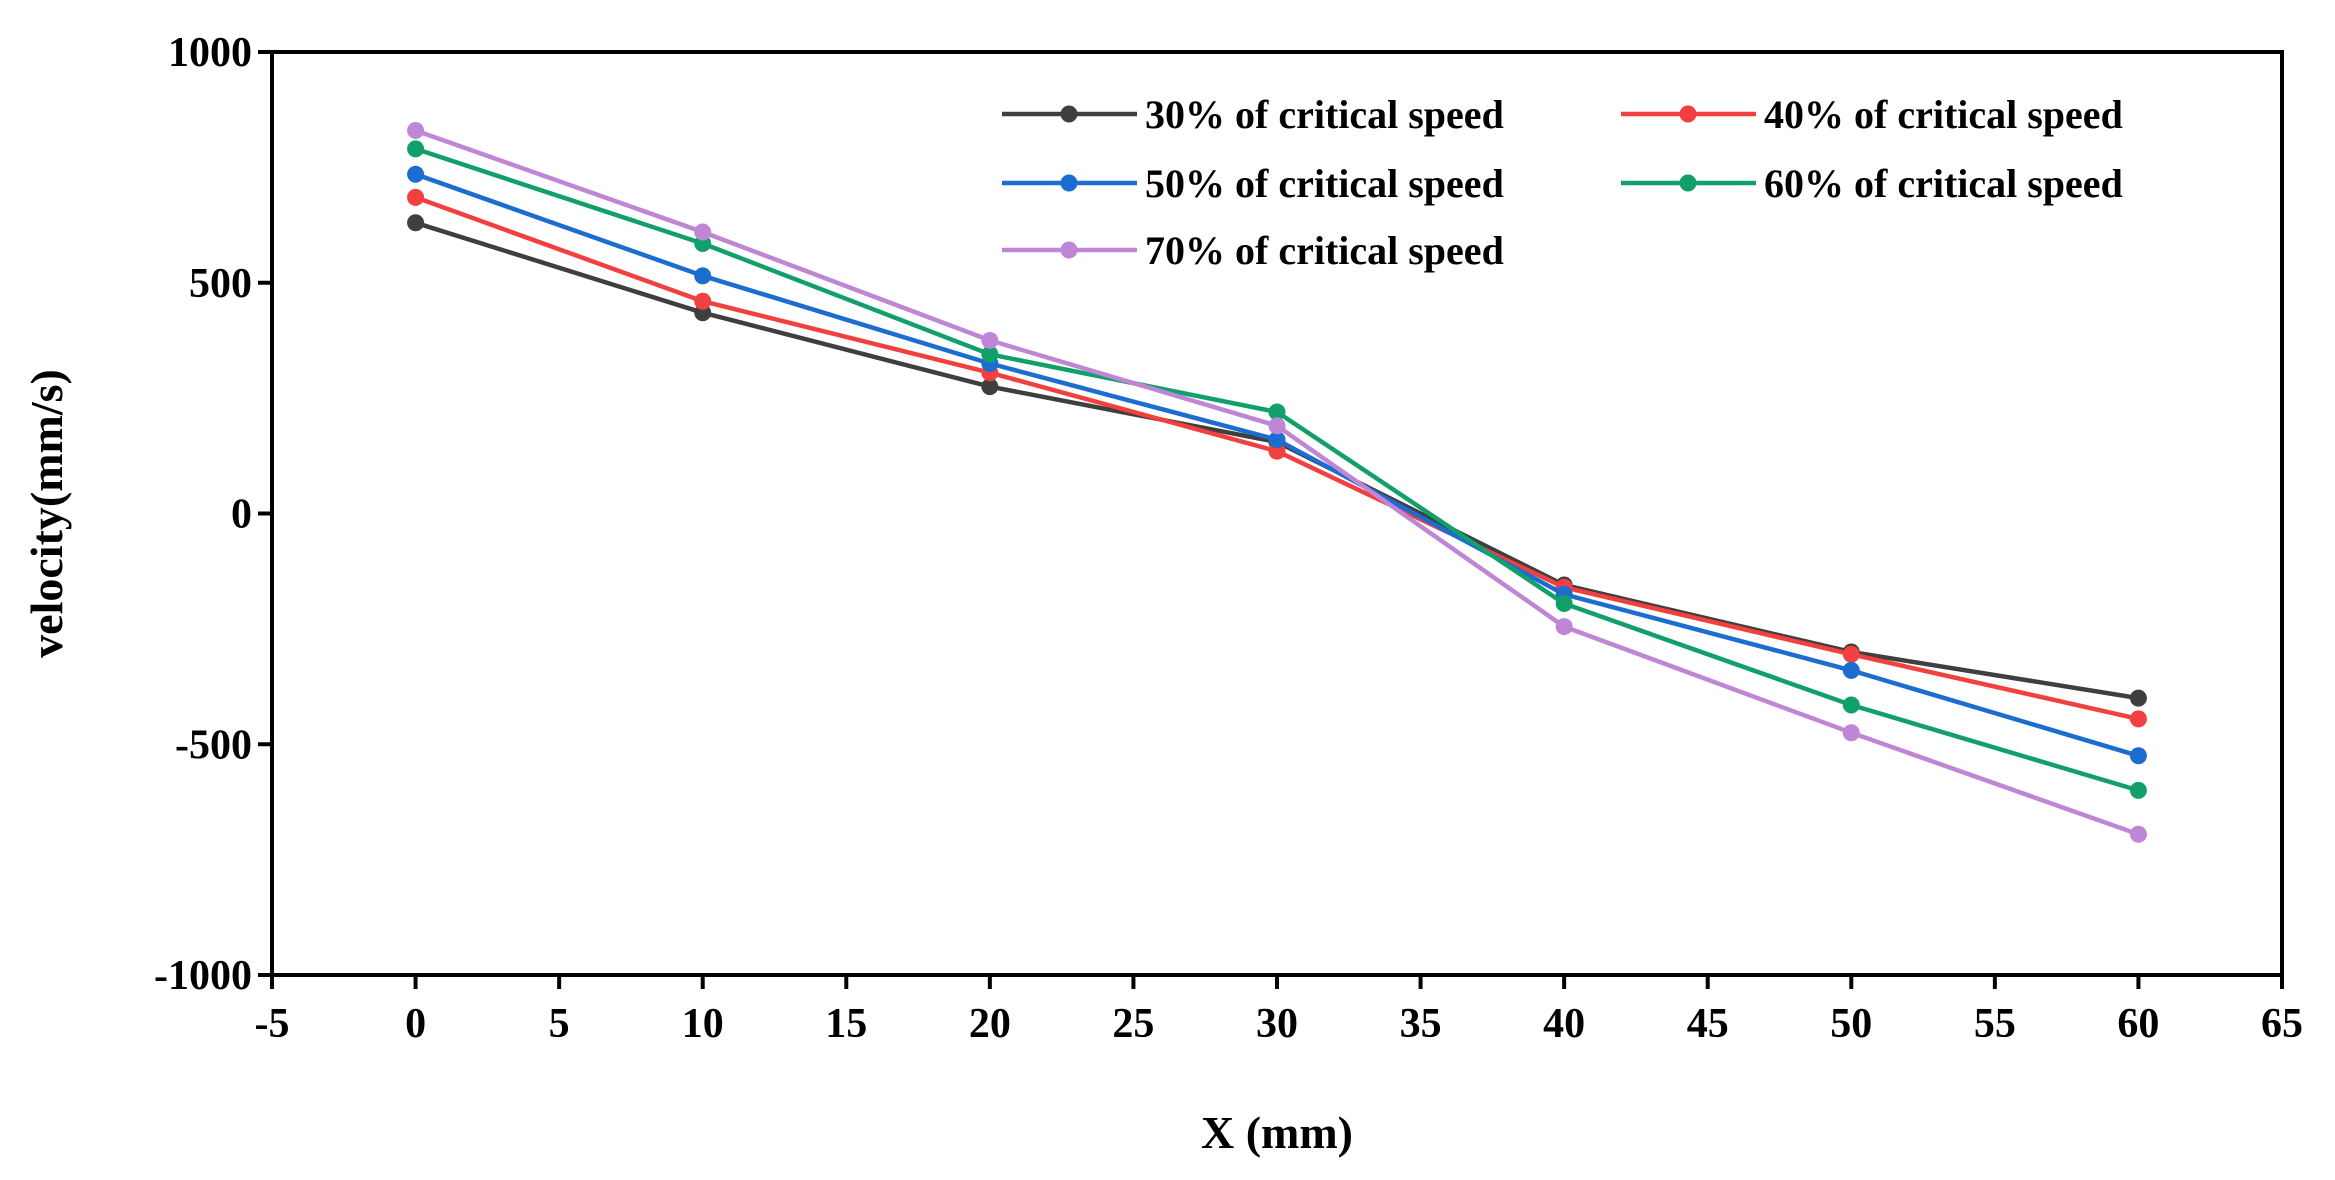 This screenshot has height=1180, width=2335. Describe the element at coordinates (1421, 1024) in the screenshot. I see `x-tick-label: 35` at that location.